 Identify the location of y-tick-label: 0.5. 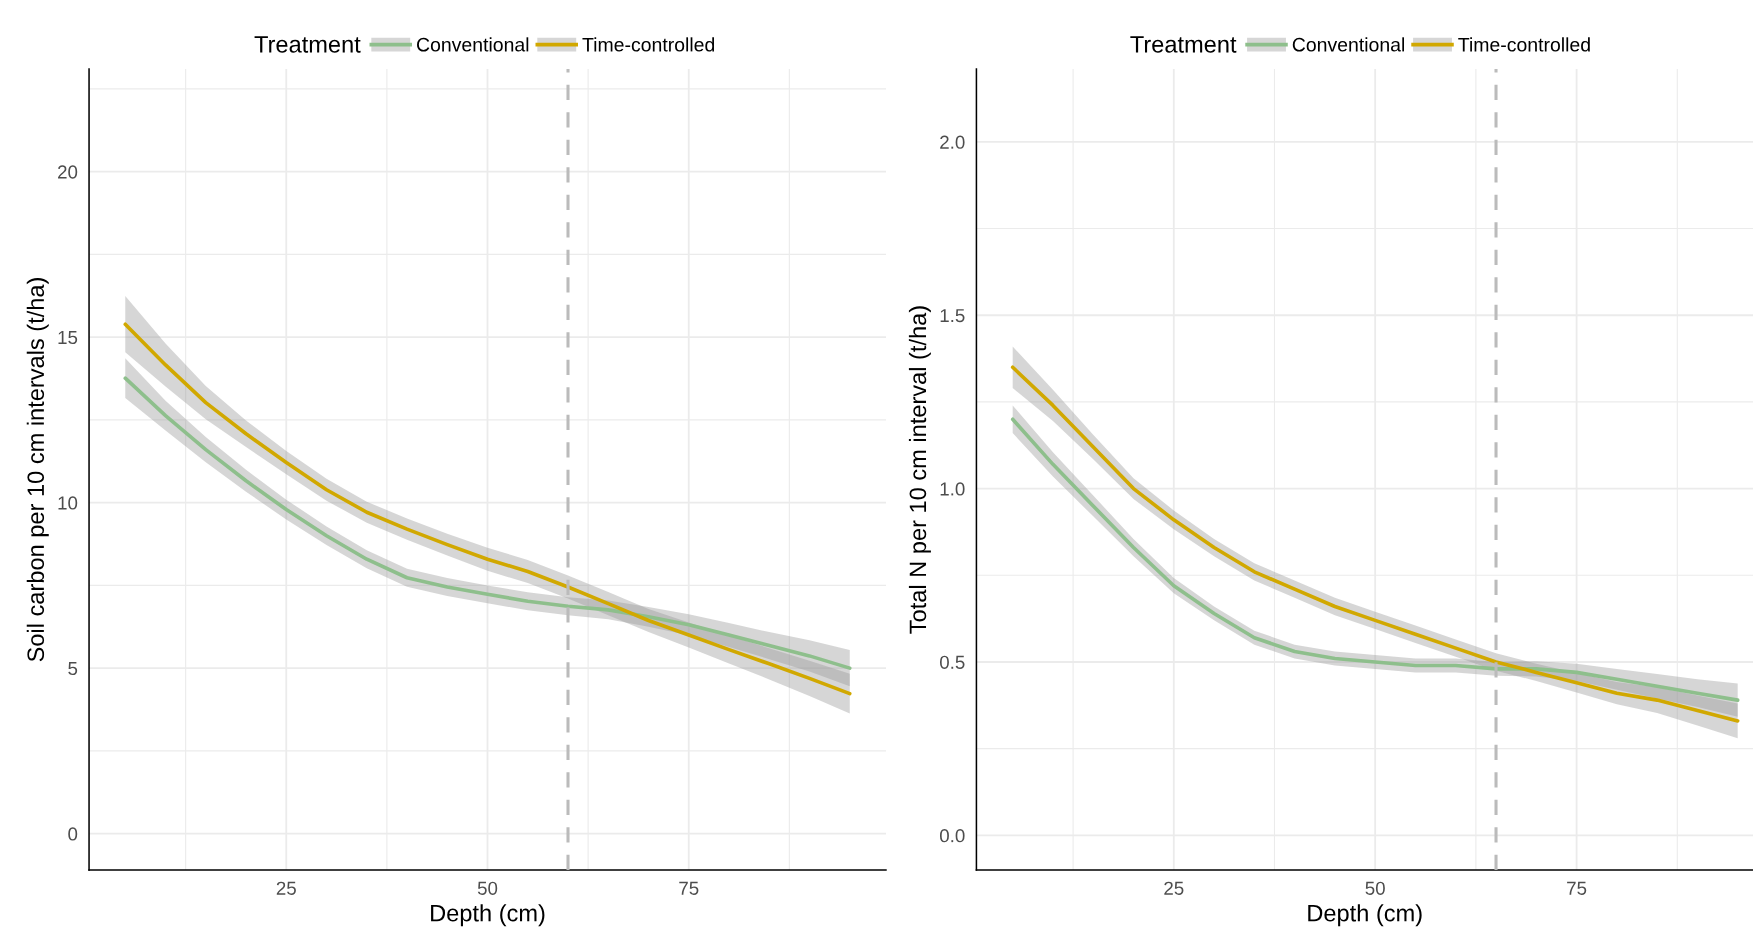
(952, 662).